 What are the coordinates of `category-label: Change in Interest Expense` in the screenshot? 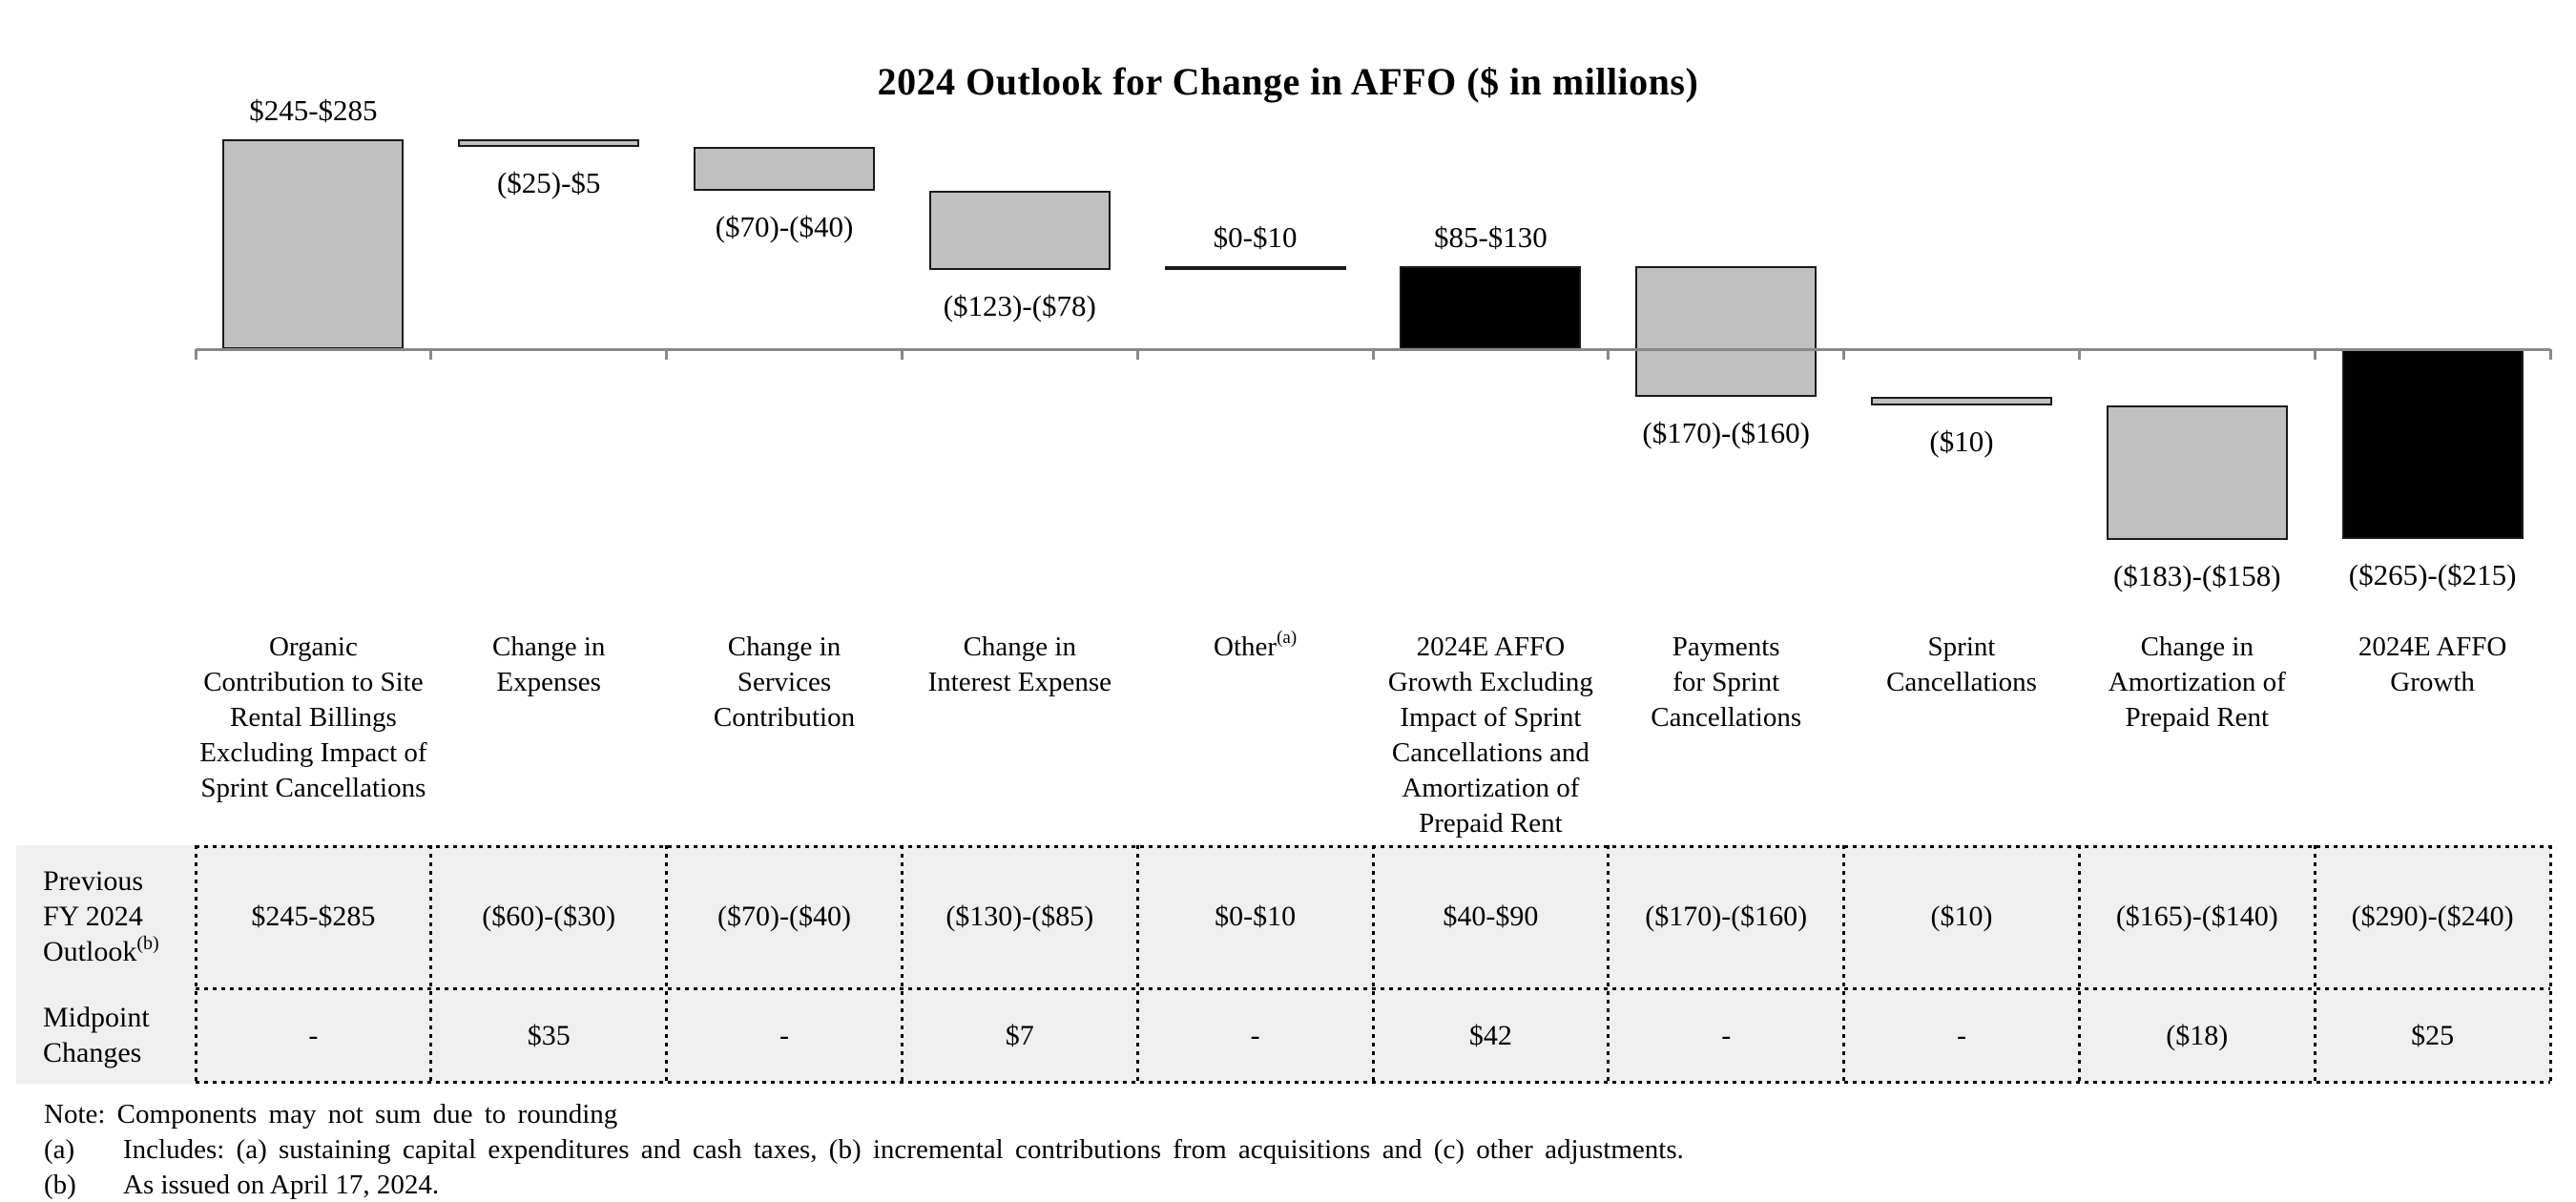 It's located at (1019, 664).